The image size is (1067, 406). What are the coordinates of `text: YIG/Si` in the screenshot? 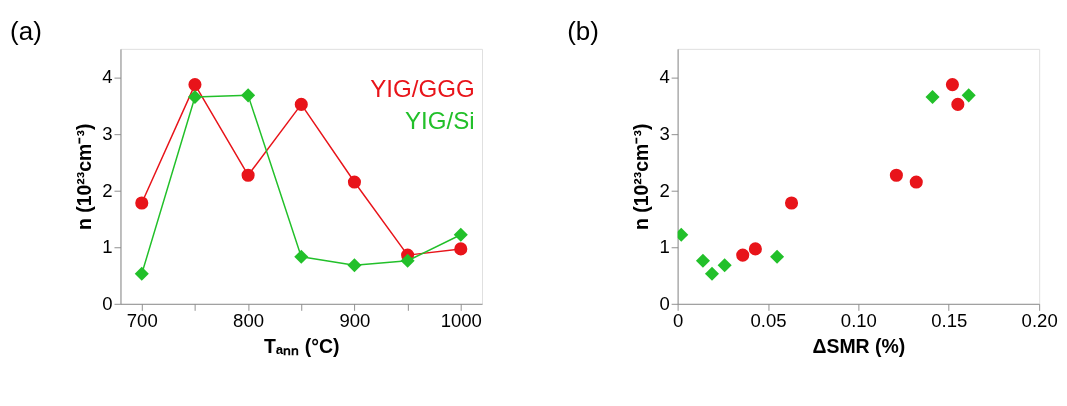 It's located at (440, 120).